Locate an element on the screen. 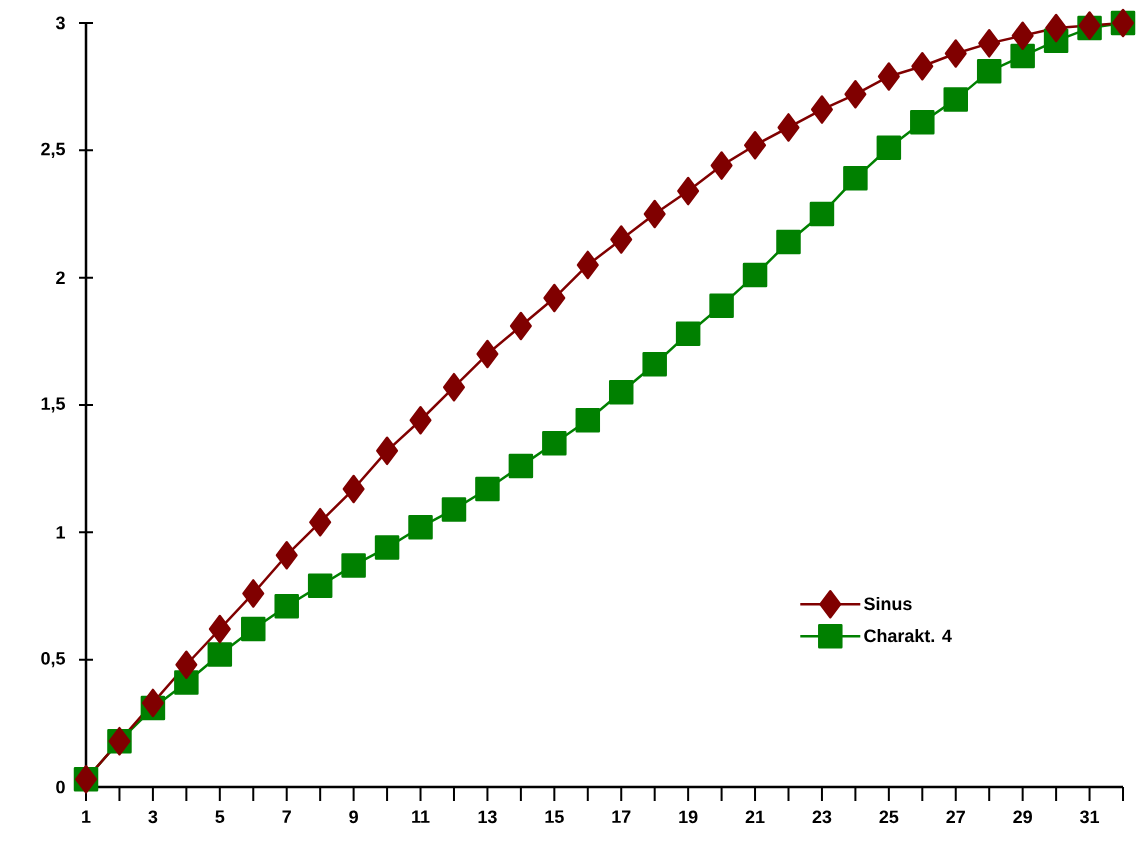  x-tick-label: 31 is located at coordinates (1089, 817).